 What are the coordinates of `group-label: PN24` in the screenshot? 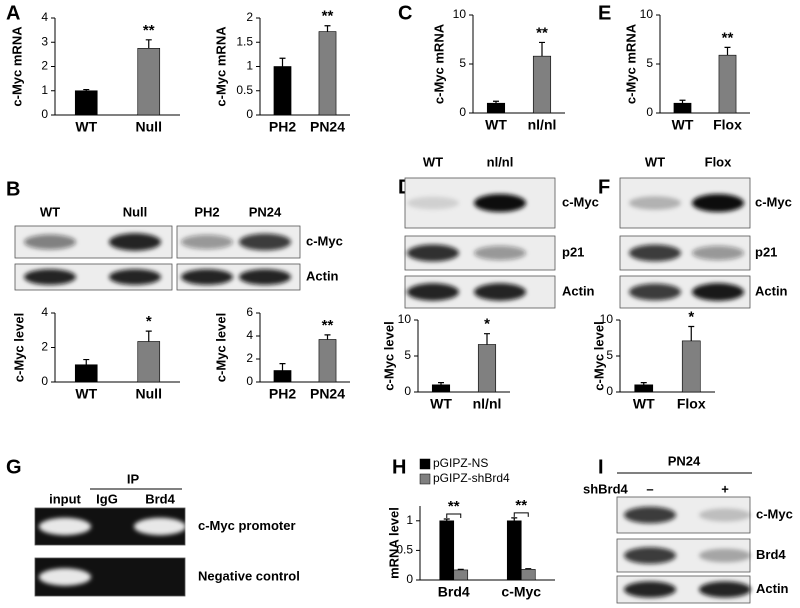 It's located at (684, 460).